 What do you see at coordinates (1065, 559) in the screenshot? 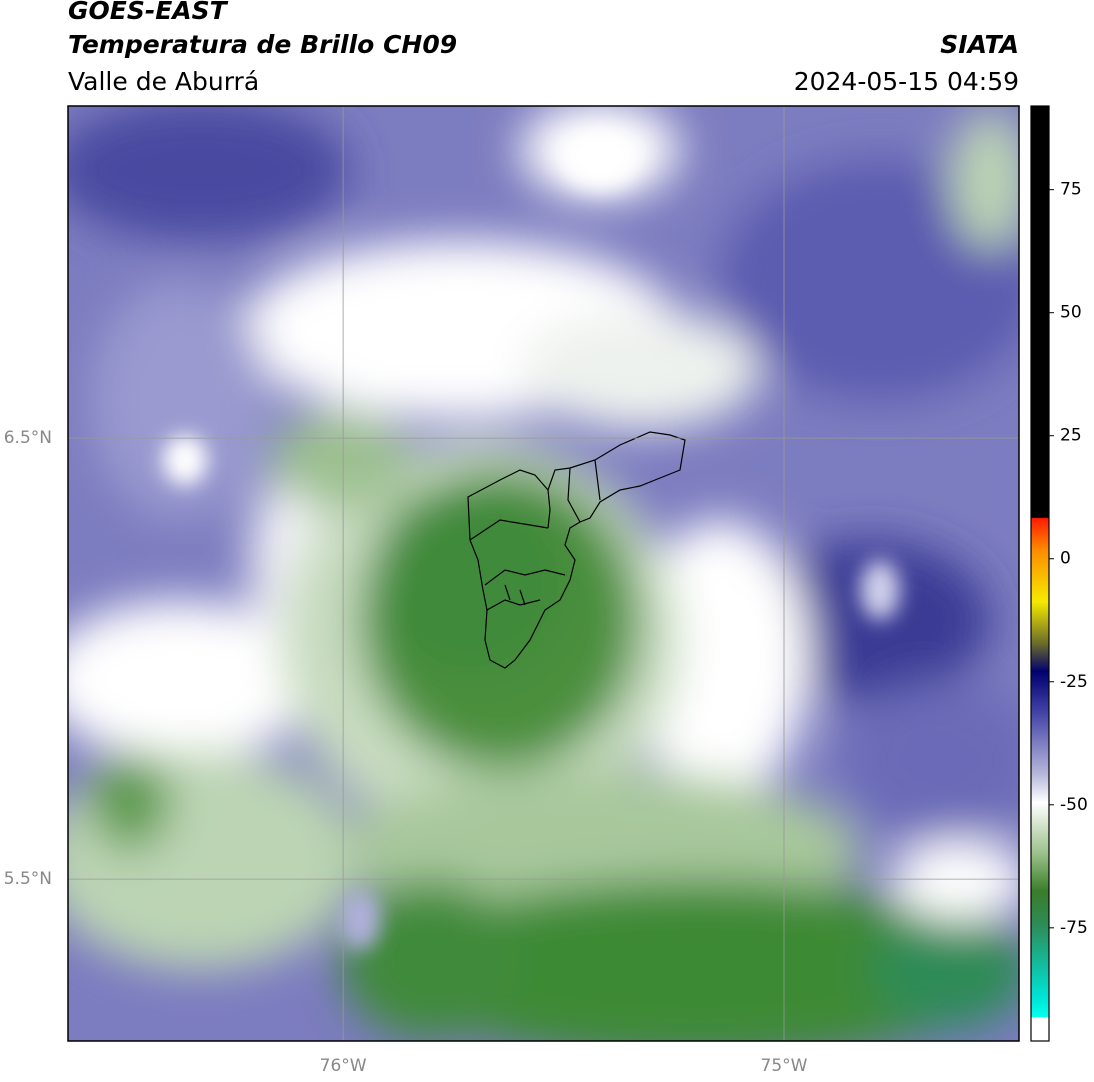
I see `colorbar-tick-label: 0` at bounding box center [1065, 559].